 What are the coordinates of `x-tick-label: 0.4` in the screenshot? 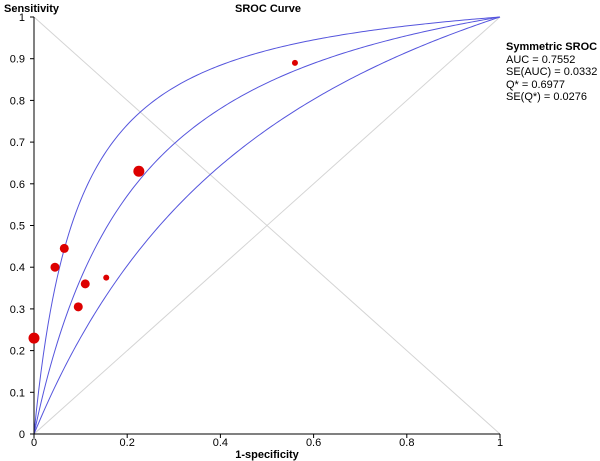 It's located at (220, 443).